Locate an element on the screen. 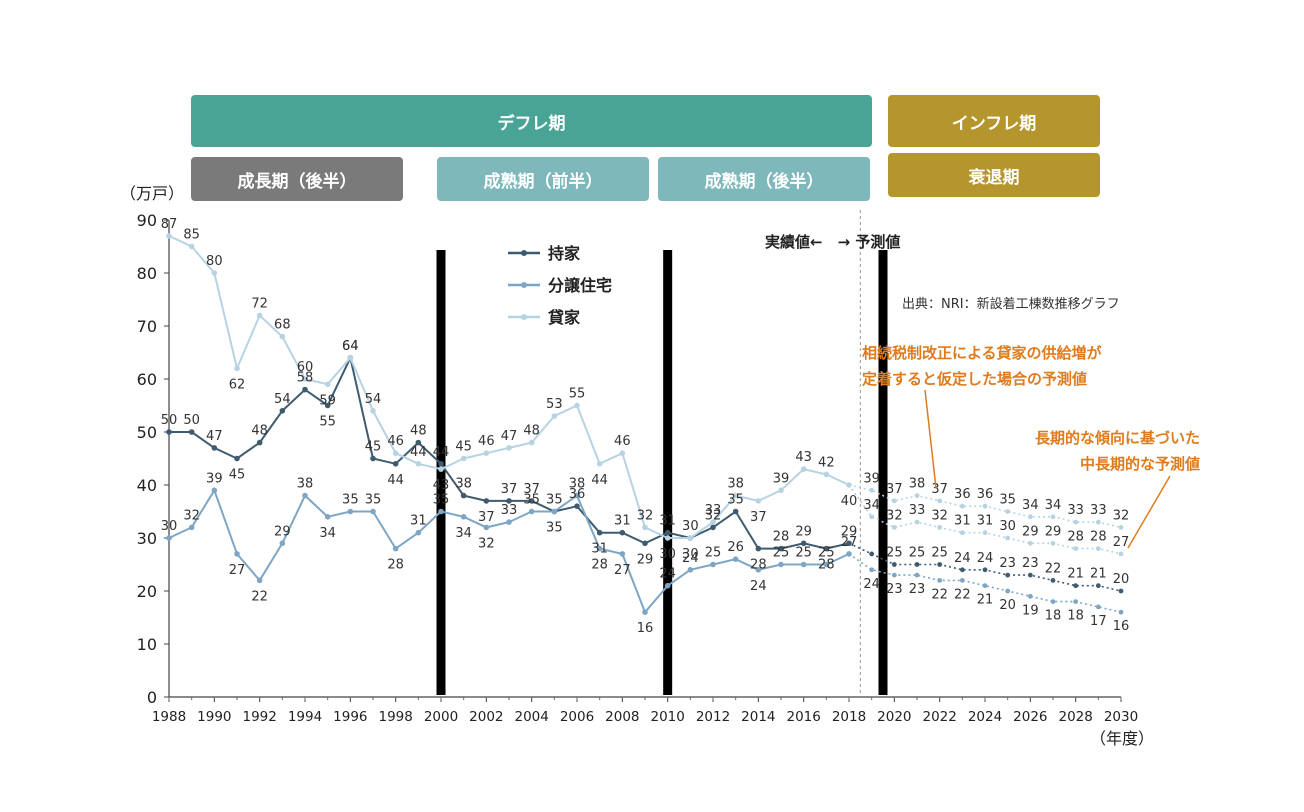  data-label-owner: 37 is located at coordinates (509, 489).